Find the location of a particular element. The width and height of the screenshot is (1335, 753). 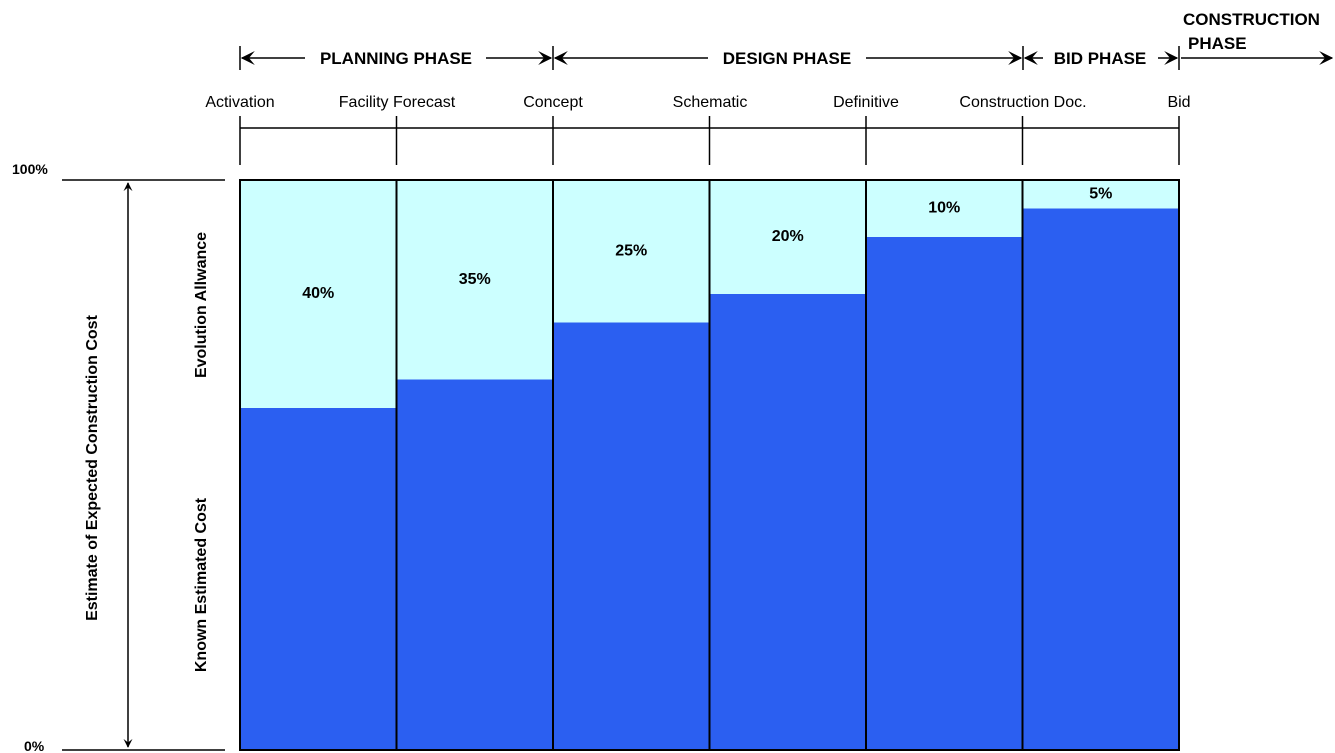

milestone-bid: Bid is located at coordinates (1178, 102).